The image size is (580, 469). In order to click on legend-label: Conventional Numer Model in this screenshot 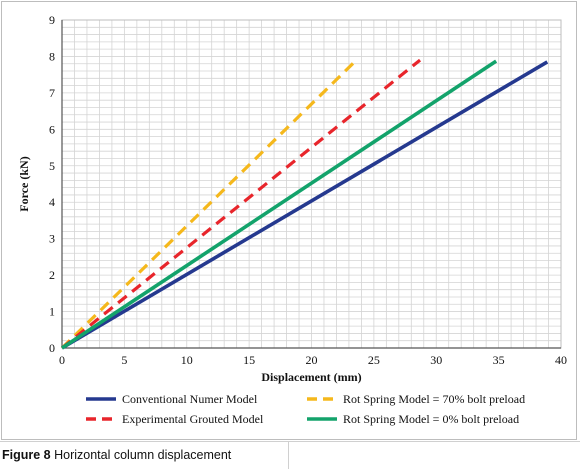, I will do `click(190, 399)`.